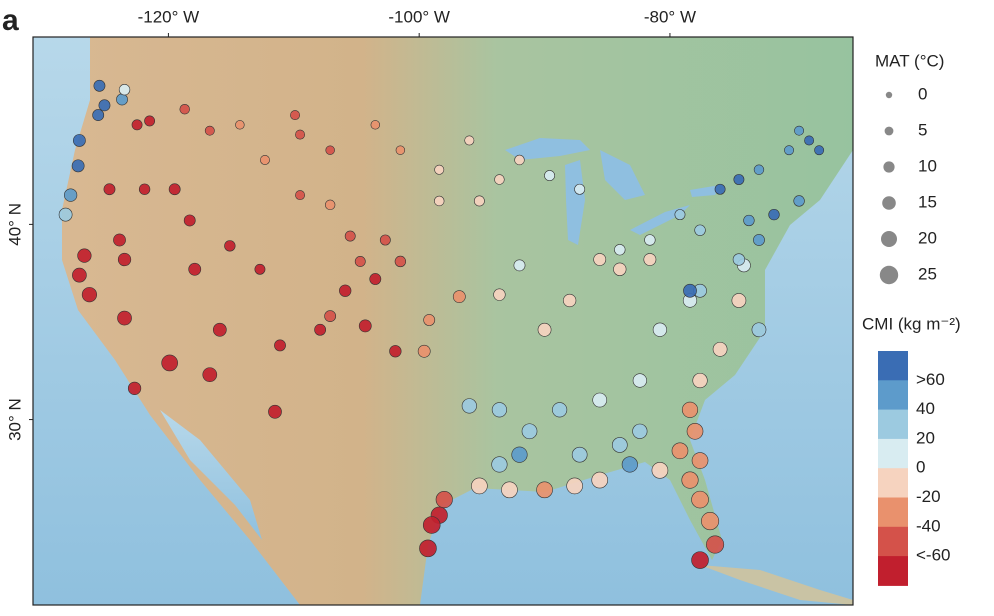  What do you see at coordinates (14, 419) in the screenshot?
I see `y-tick-label: 30° N` at bounding box center [14, 419].